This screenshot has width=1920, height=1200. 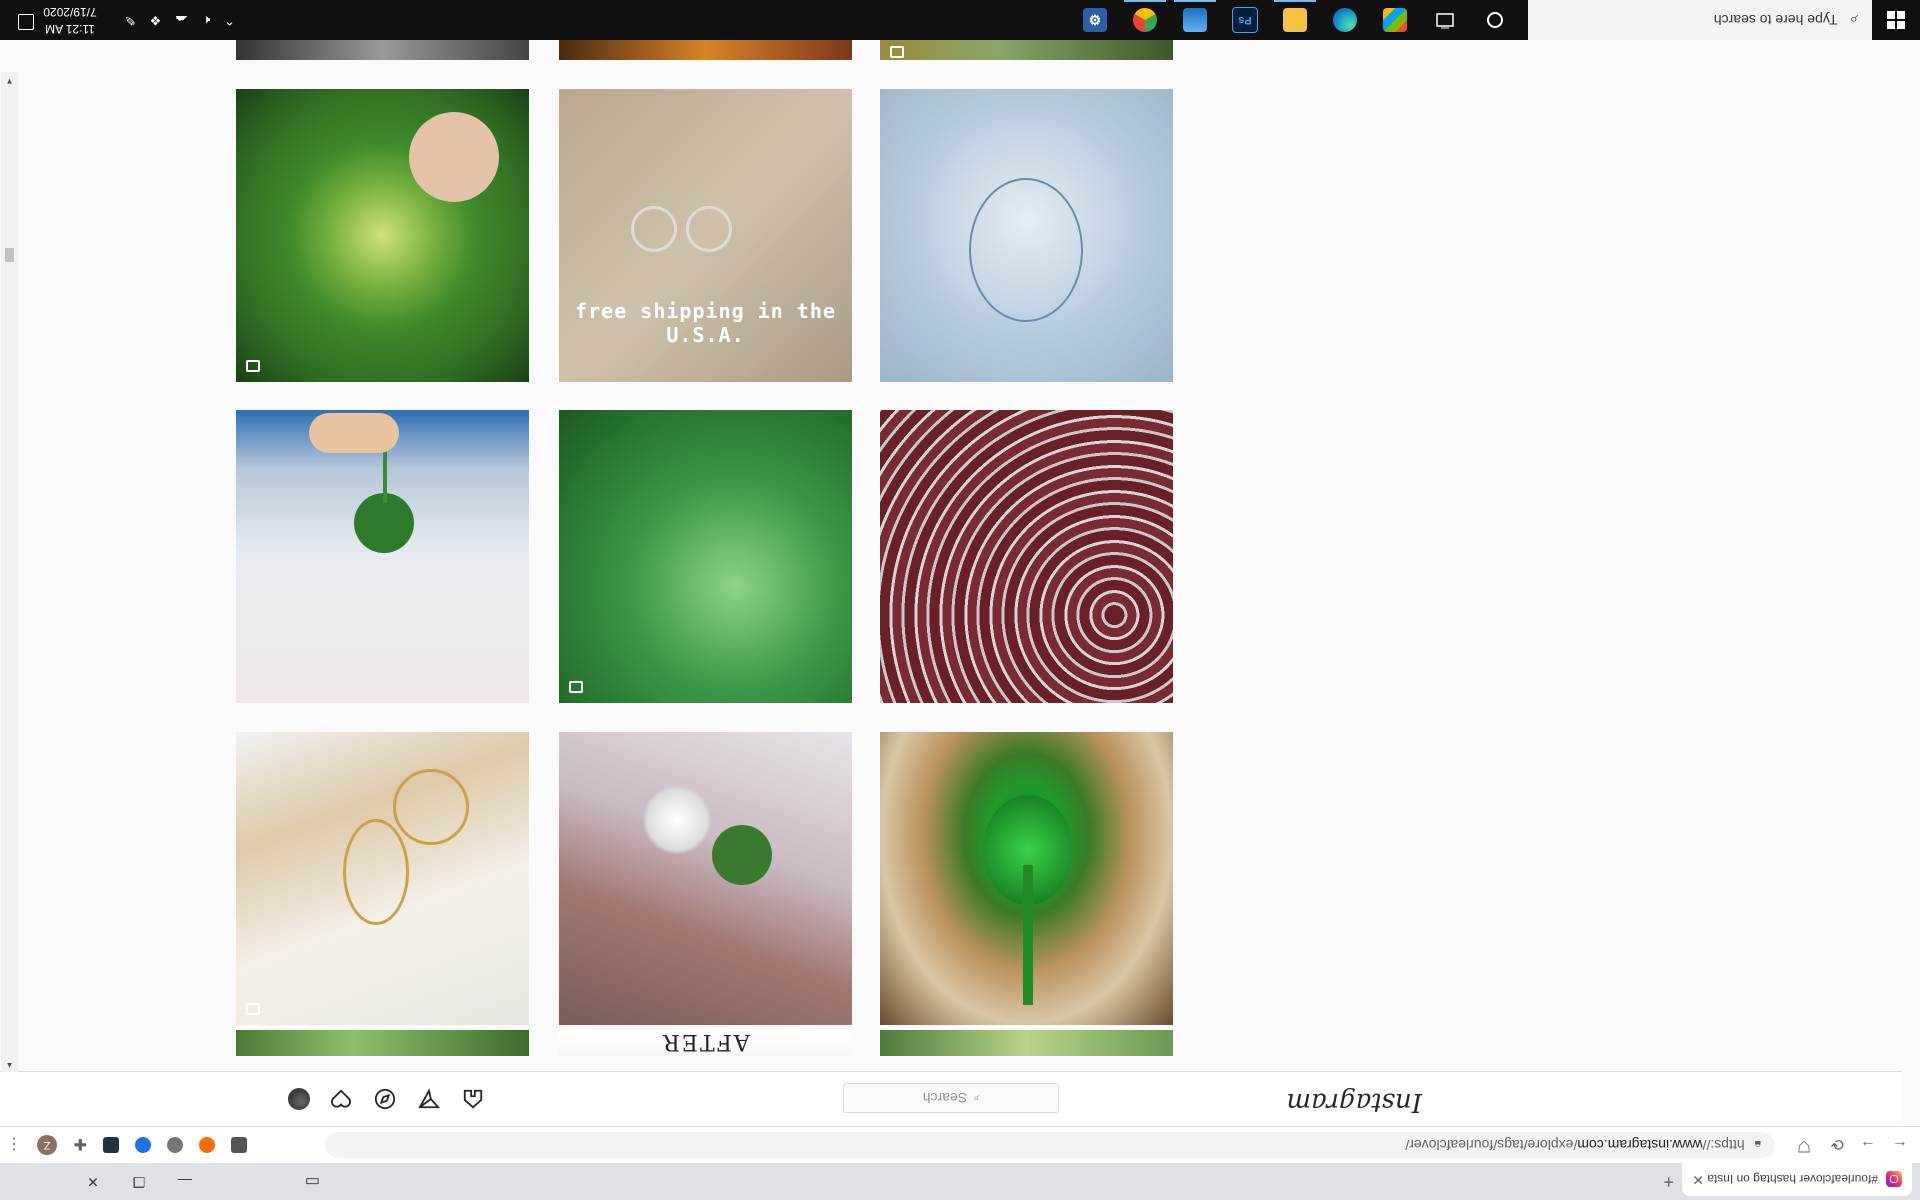 I want to click on post-tile: AFTER, so click(x=705, y=1043).